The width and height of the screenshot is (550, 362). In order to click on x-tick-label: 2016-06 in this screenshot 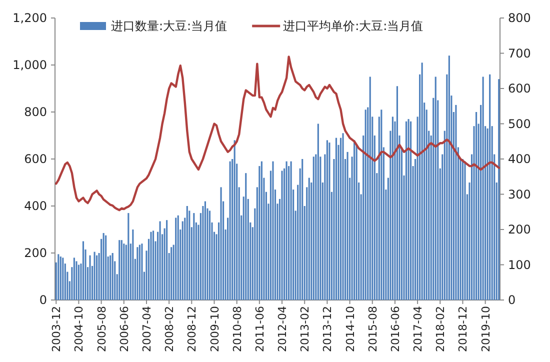, I will do `click(395, 329)`.